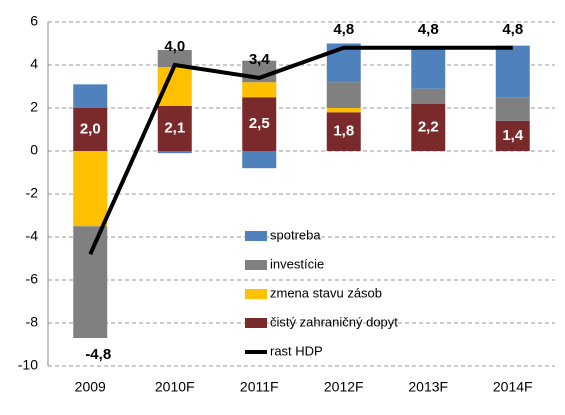 This screenshot has width=565, height=415. What do you see at coordinates (326, 292) in the screenshot?
I see `legend-label: zmena stavu zásob` at bounding box center [326, 292].